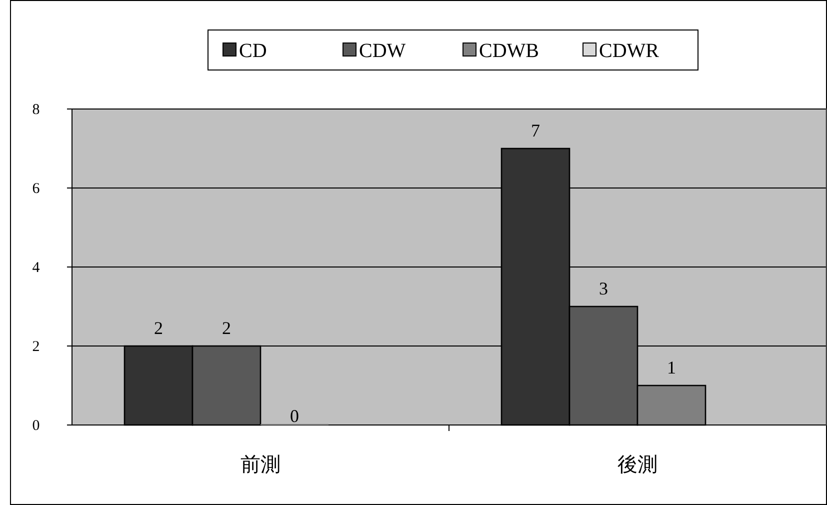 The height and width of the screenshot is (505, 827). Describe the element at coordinates (36, 347) in the screenshot. I see `y-tick-label: 2` at that location.